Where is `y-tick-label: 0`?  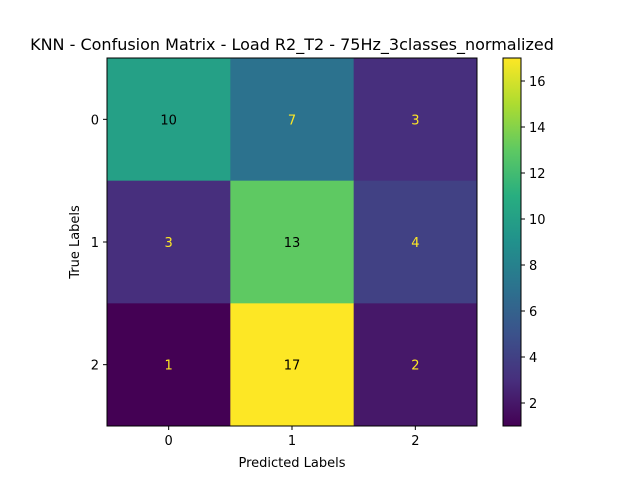 y-tick-label: 0 is located at coordinates (95, 120).